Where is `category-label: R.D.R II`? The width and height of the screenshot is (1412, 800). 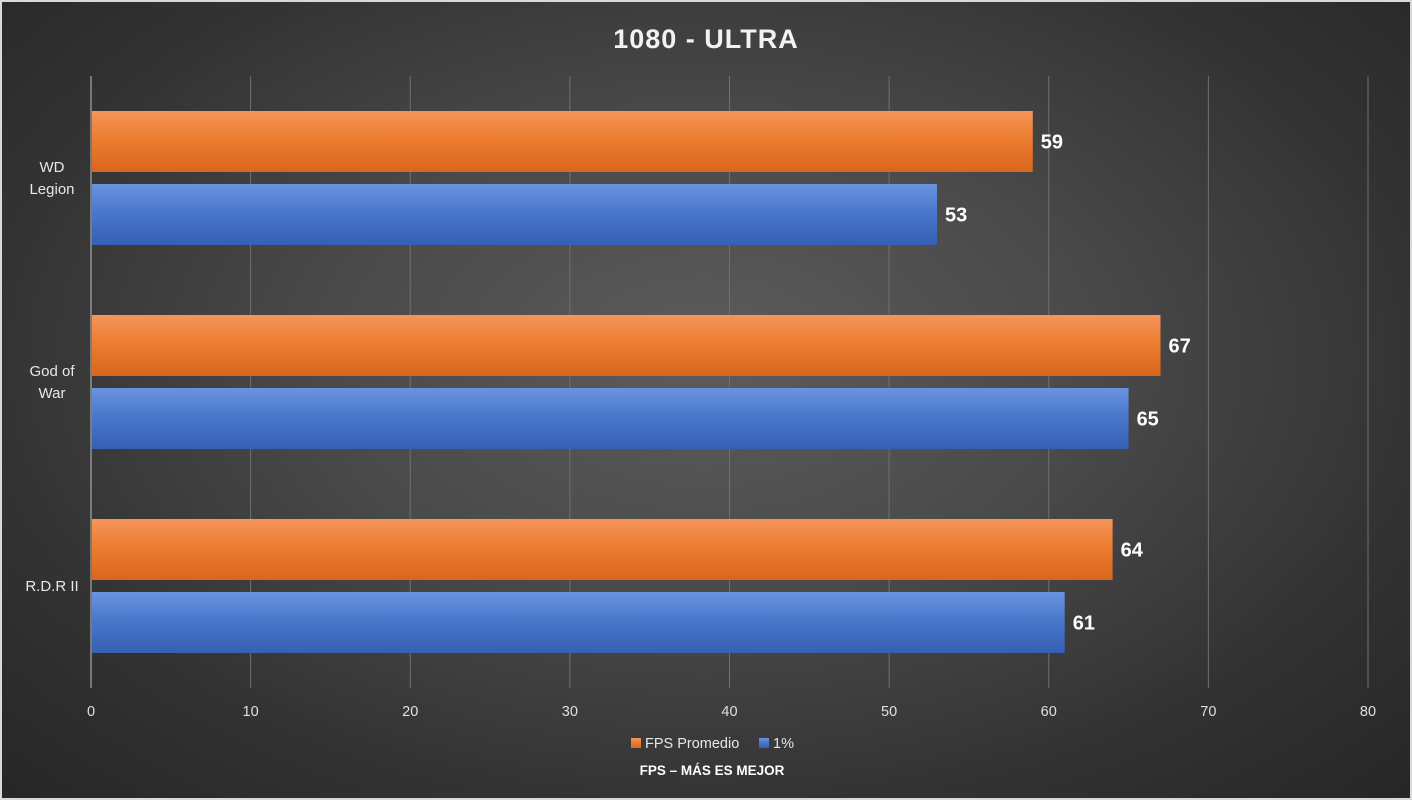
category-label: R.D.R II is located at coordinates (51, 586).